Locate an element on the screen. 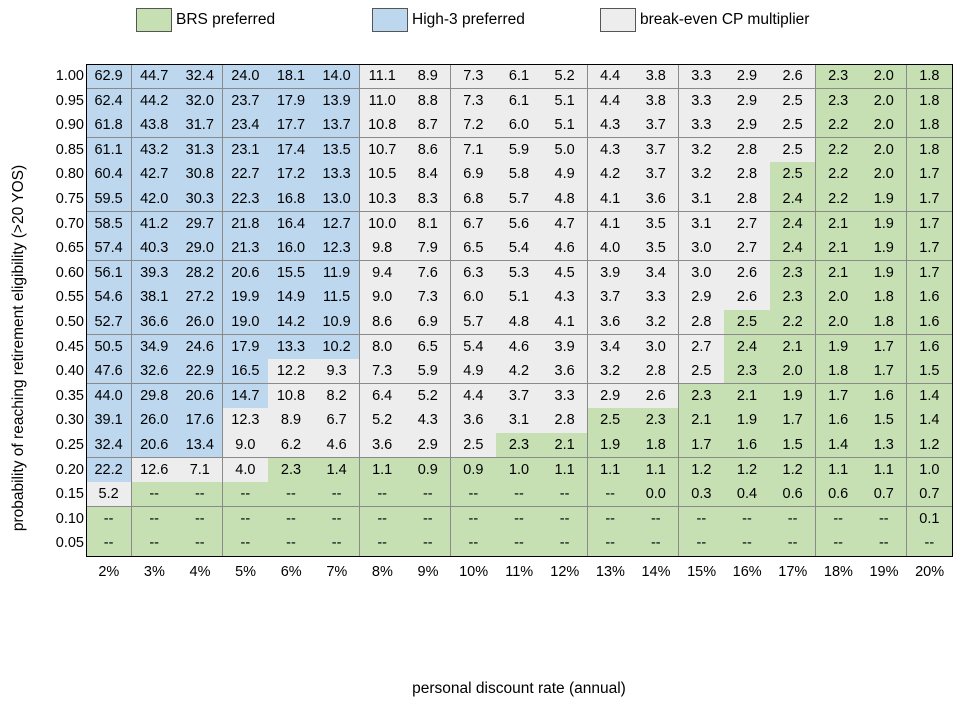  heatmap-cell: 8.6 is located at coordinates (382, 323).